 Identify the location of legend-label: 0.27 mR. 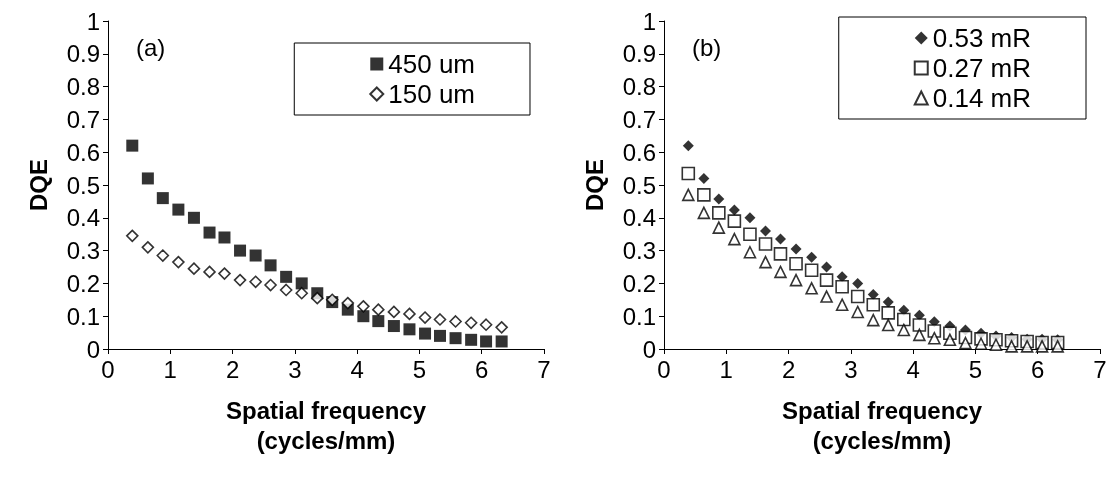
(981, 68).